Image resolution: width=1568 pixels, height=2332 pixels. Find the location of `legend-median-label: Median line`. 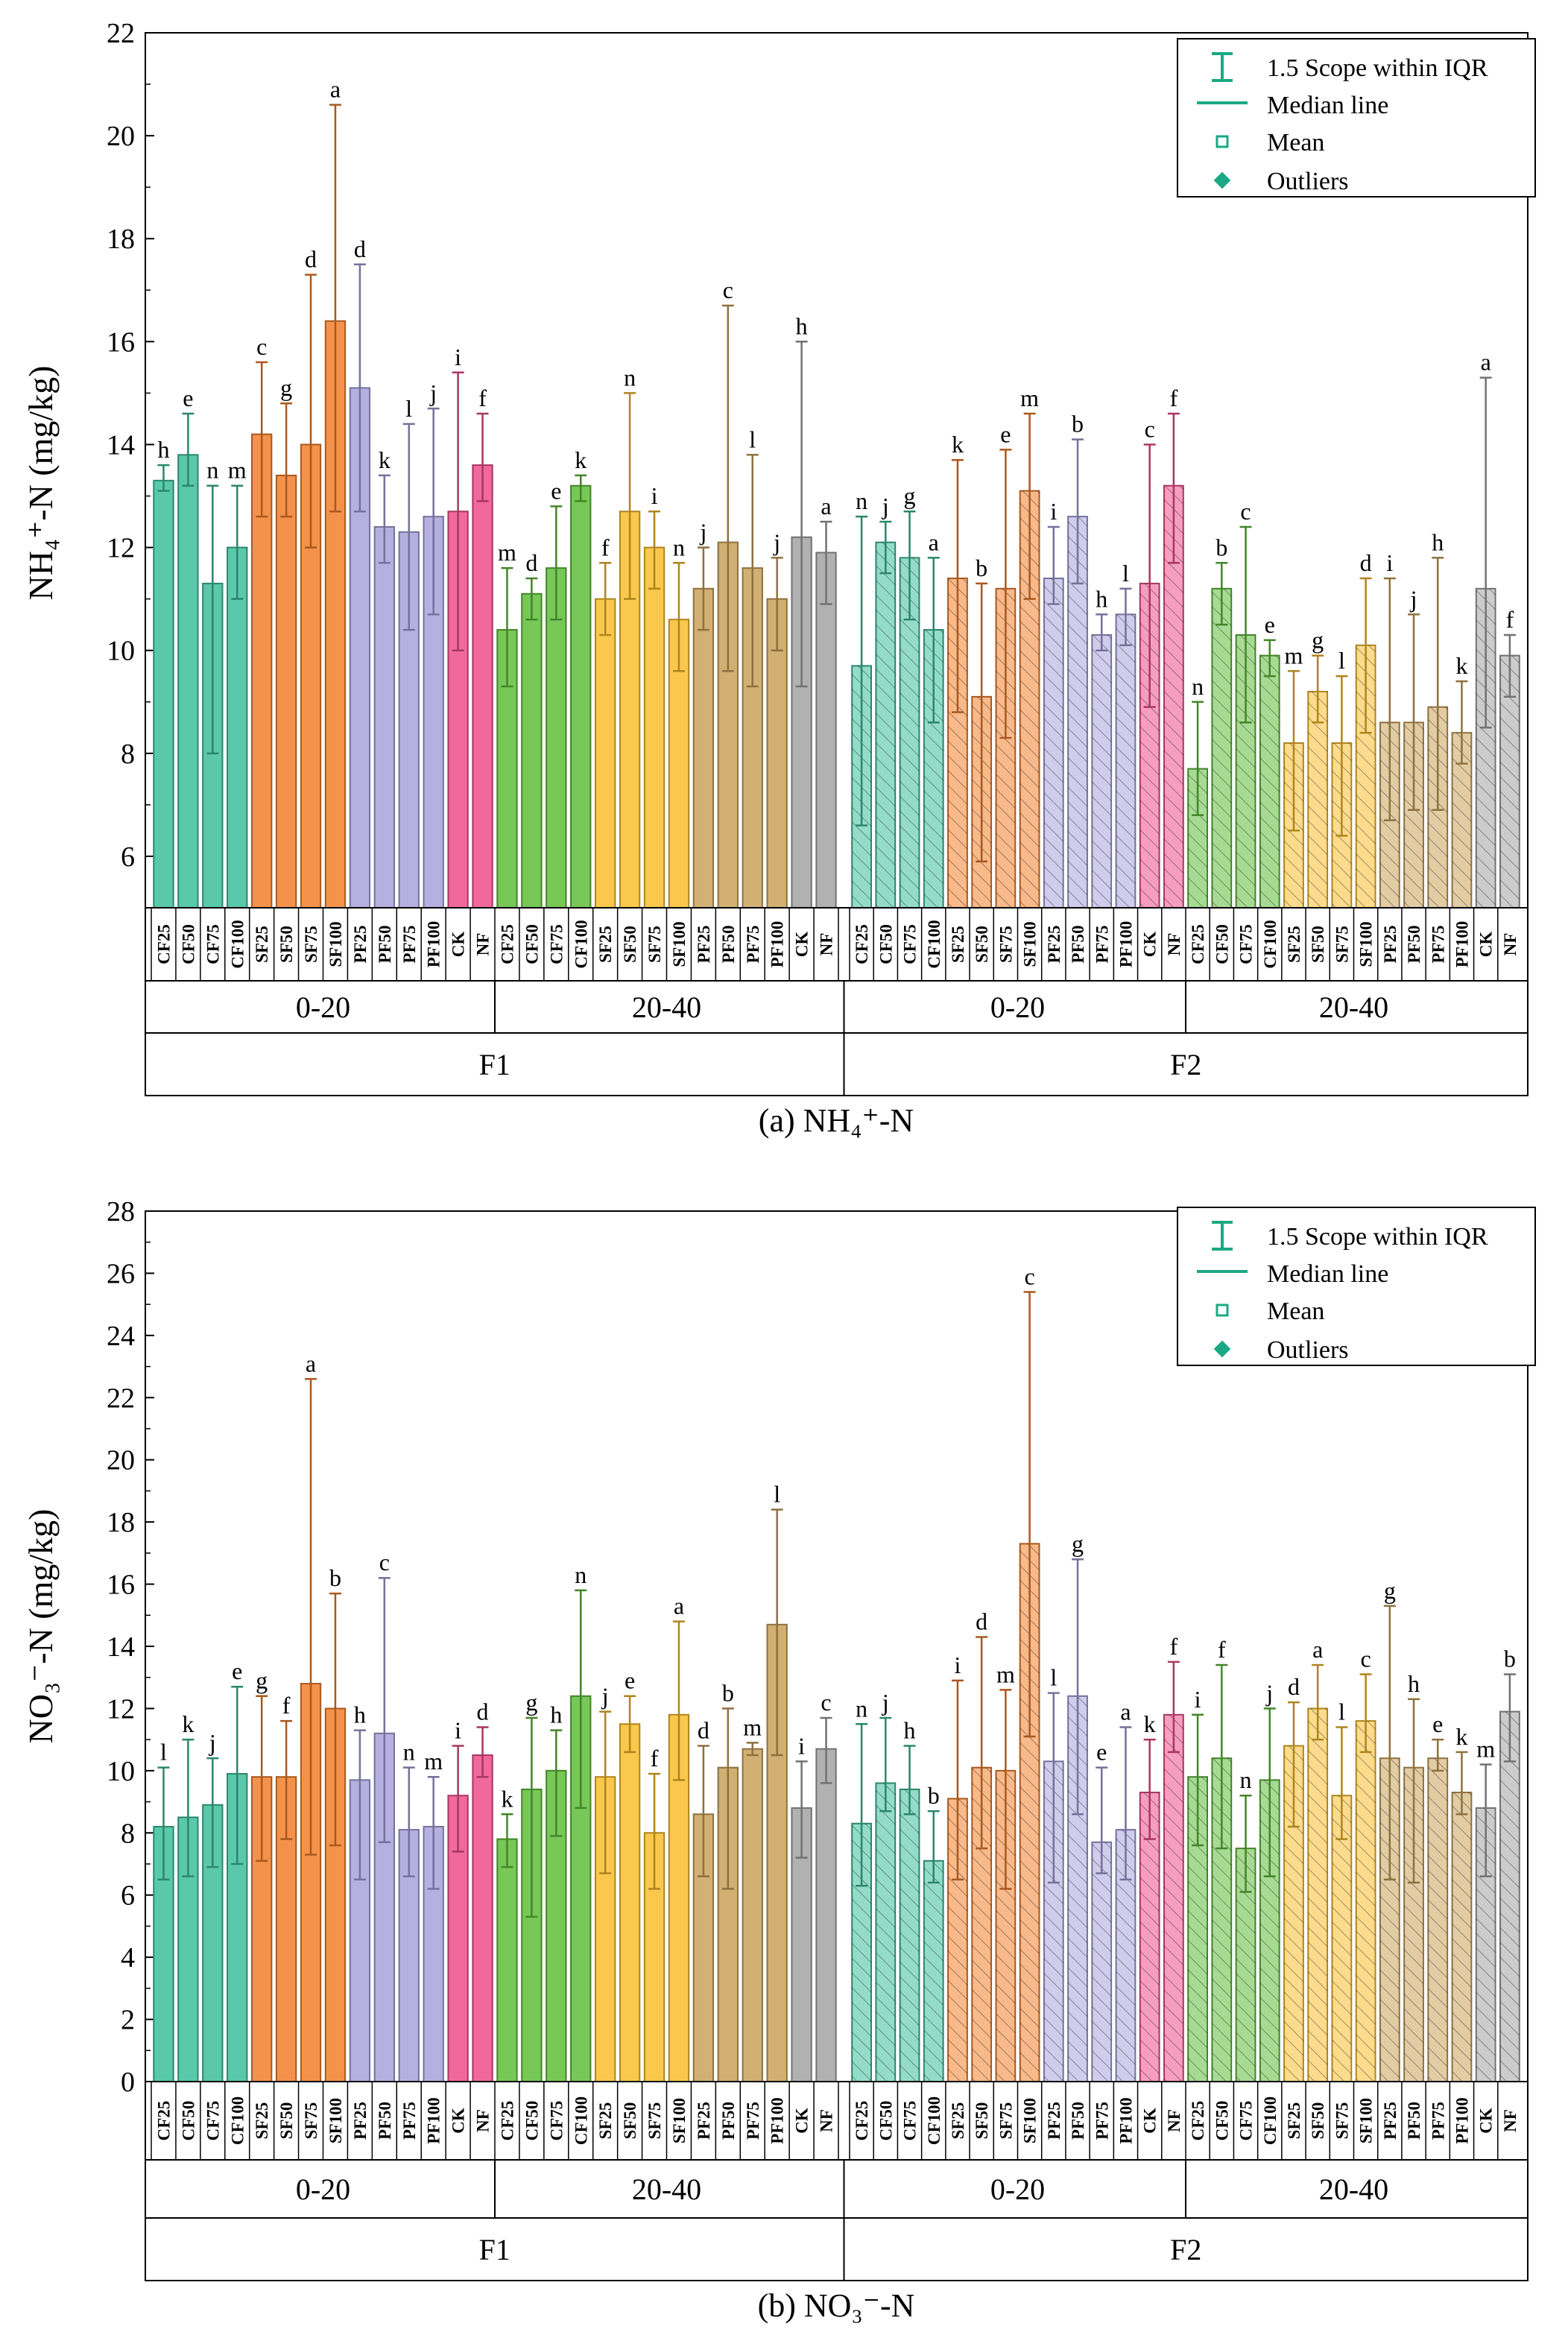

legend-median-label: Median line is located at coordinates (1327, 1274).